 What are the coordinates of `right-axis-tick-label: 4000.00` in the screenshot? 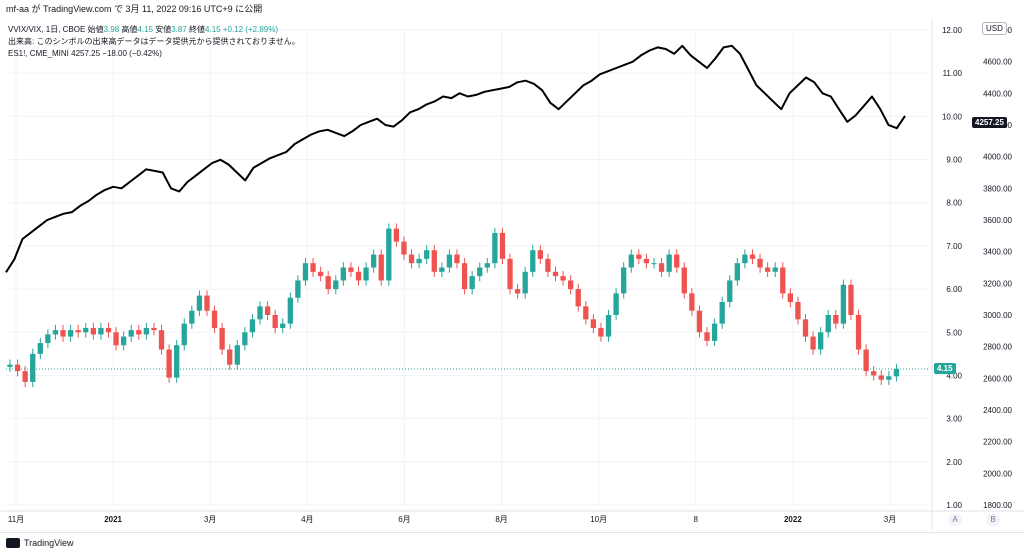 It's located at (997, 157).